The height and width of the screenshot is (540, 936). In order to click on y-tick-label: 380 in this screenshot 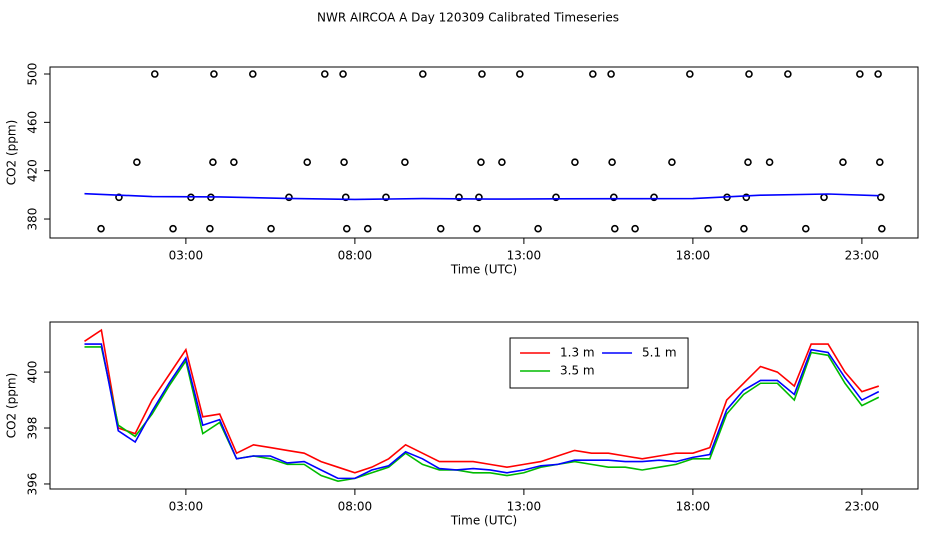, I will do `click(33, 219)`.